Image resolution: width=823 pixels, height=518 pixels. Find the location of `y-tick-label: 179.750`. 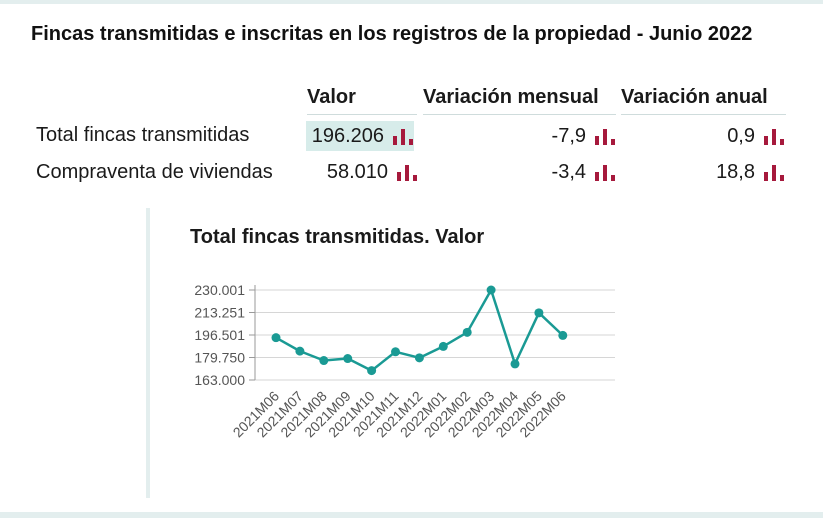

y-tick-label: 179.750 is located at coordinates (219, 358).